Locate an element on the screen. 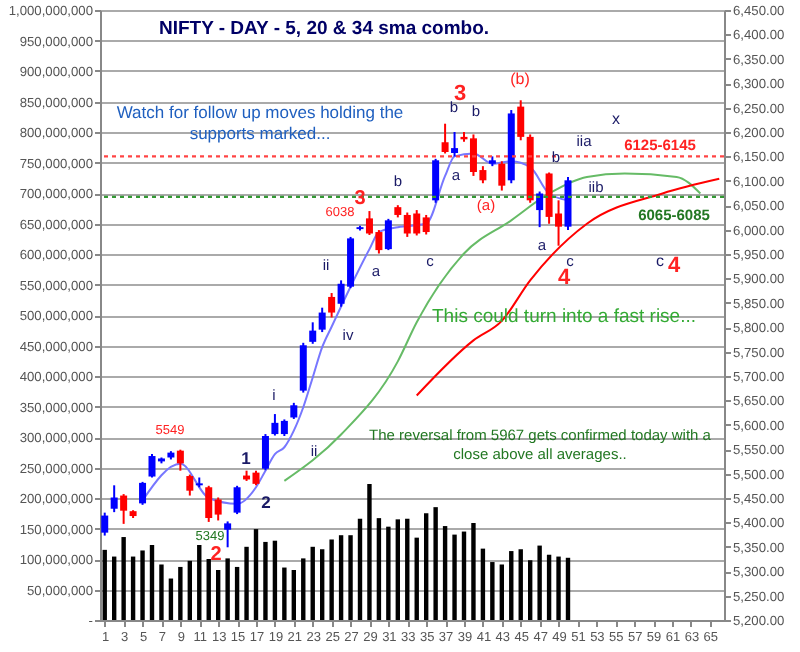 Image resolution: width=800 pixels, height=652 pixels. annotation: (b) is located at coordinates (520, 79).